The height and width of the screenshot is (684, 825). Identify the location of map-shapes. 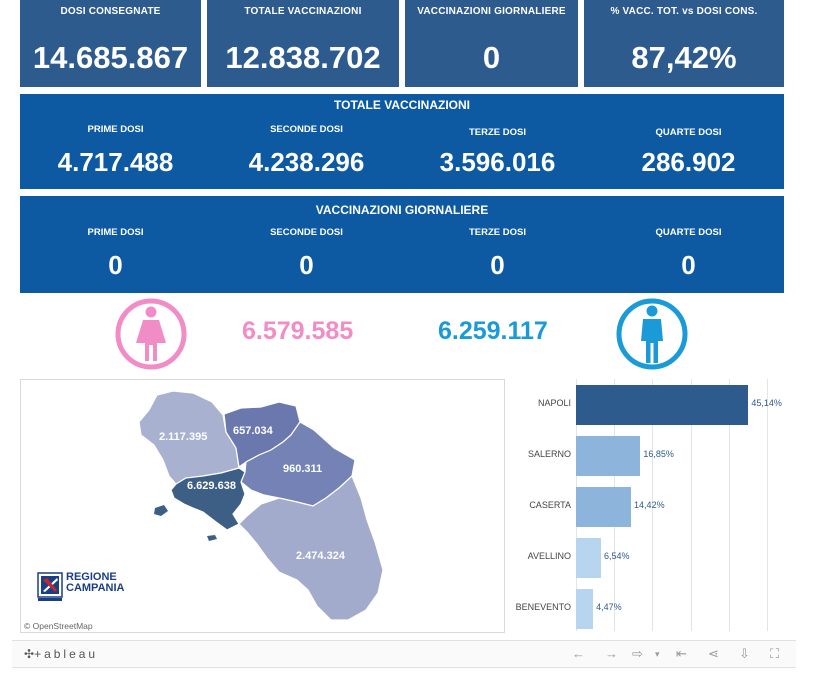
(261, 505).